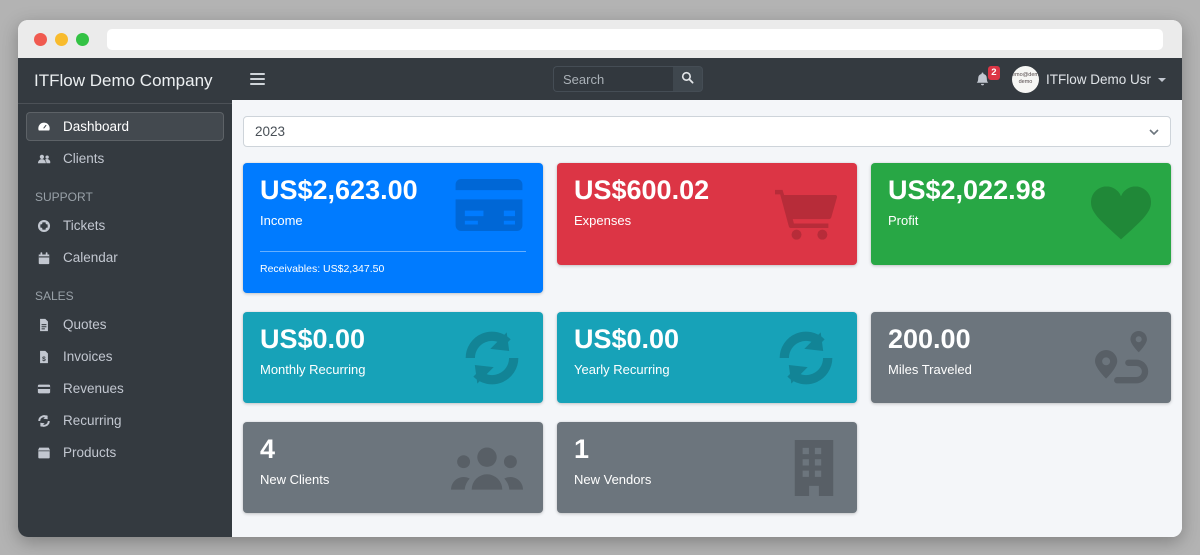  What do you see at coordinates (125, 388) in the screenshot?
I see `sidebar-item-revenues: Revenues` at bounding box center [125, 388].